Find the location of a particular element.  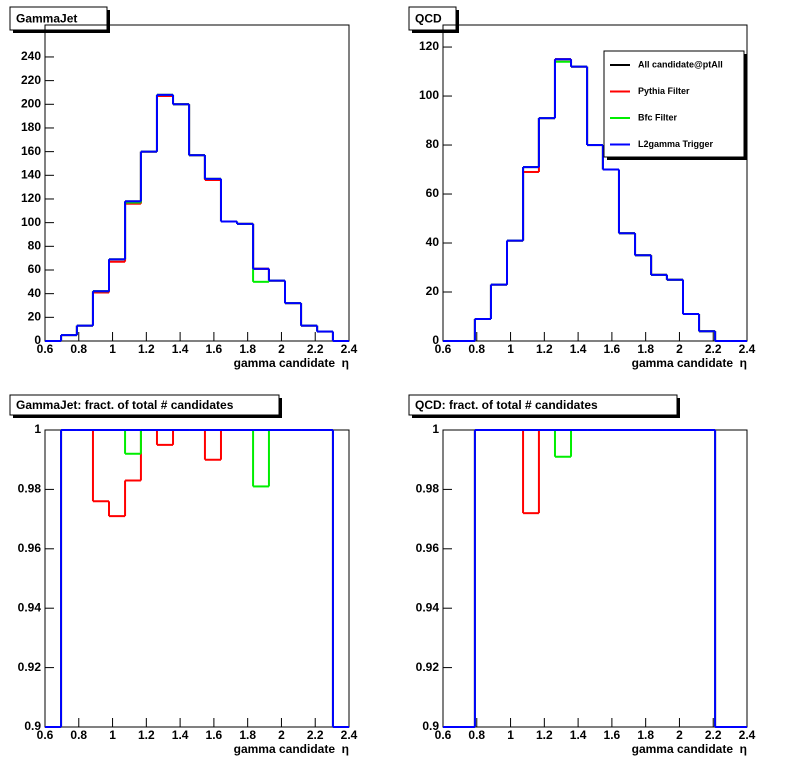

legend-label: All candidate@ptAll is located at coordinates (680, 64).